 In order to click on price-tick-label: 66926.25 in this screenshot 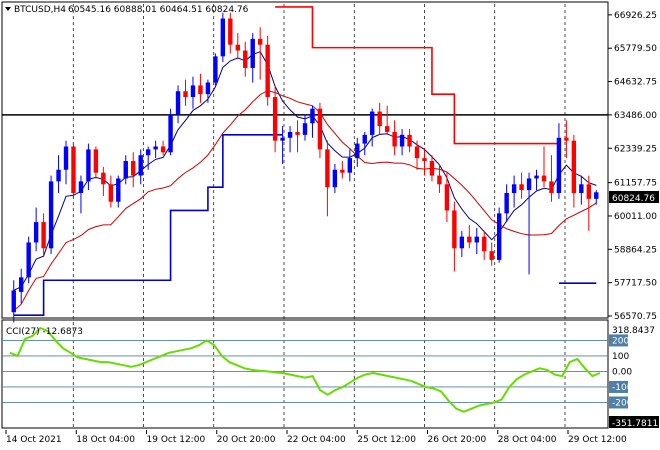, I will do `click(635, 16)`.